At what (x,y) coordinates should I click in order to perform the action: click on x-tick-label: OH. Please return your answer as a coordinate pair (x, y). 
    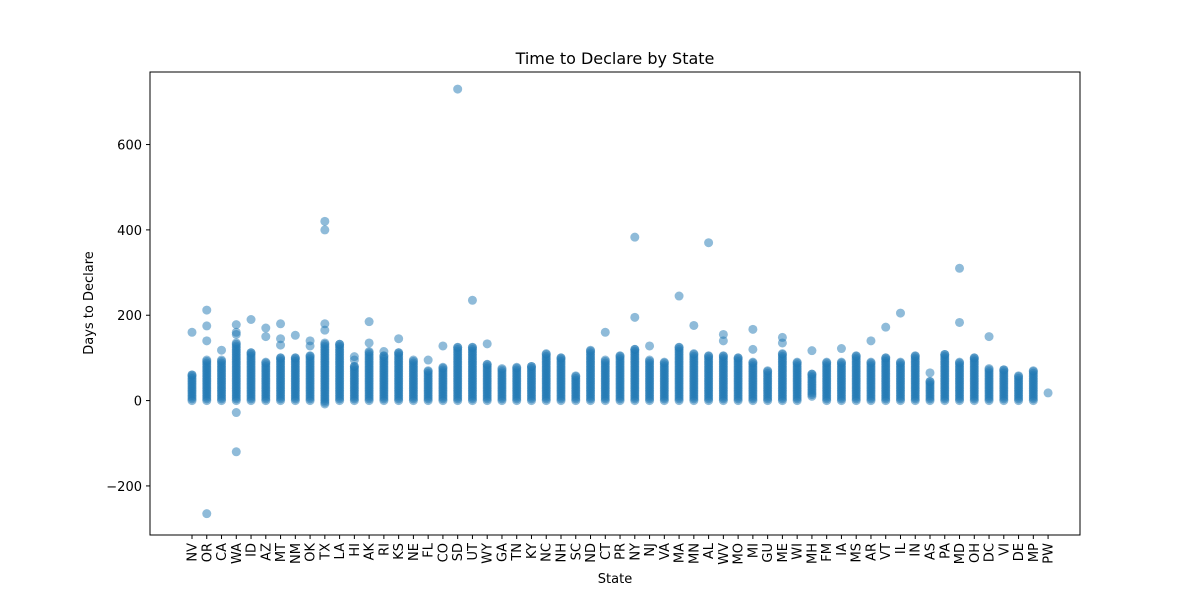
    Looking at the image, I should click on (975, 553).